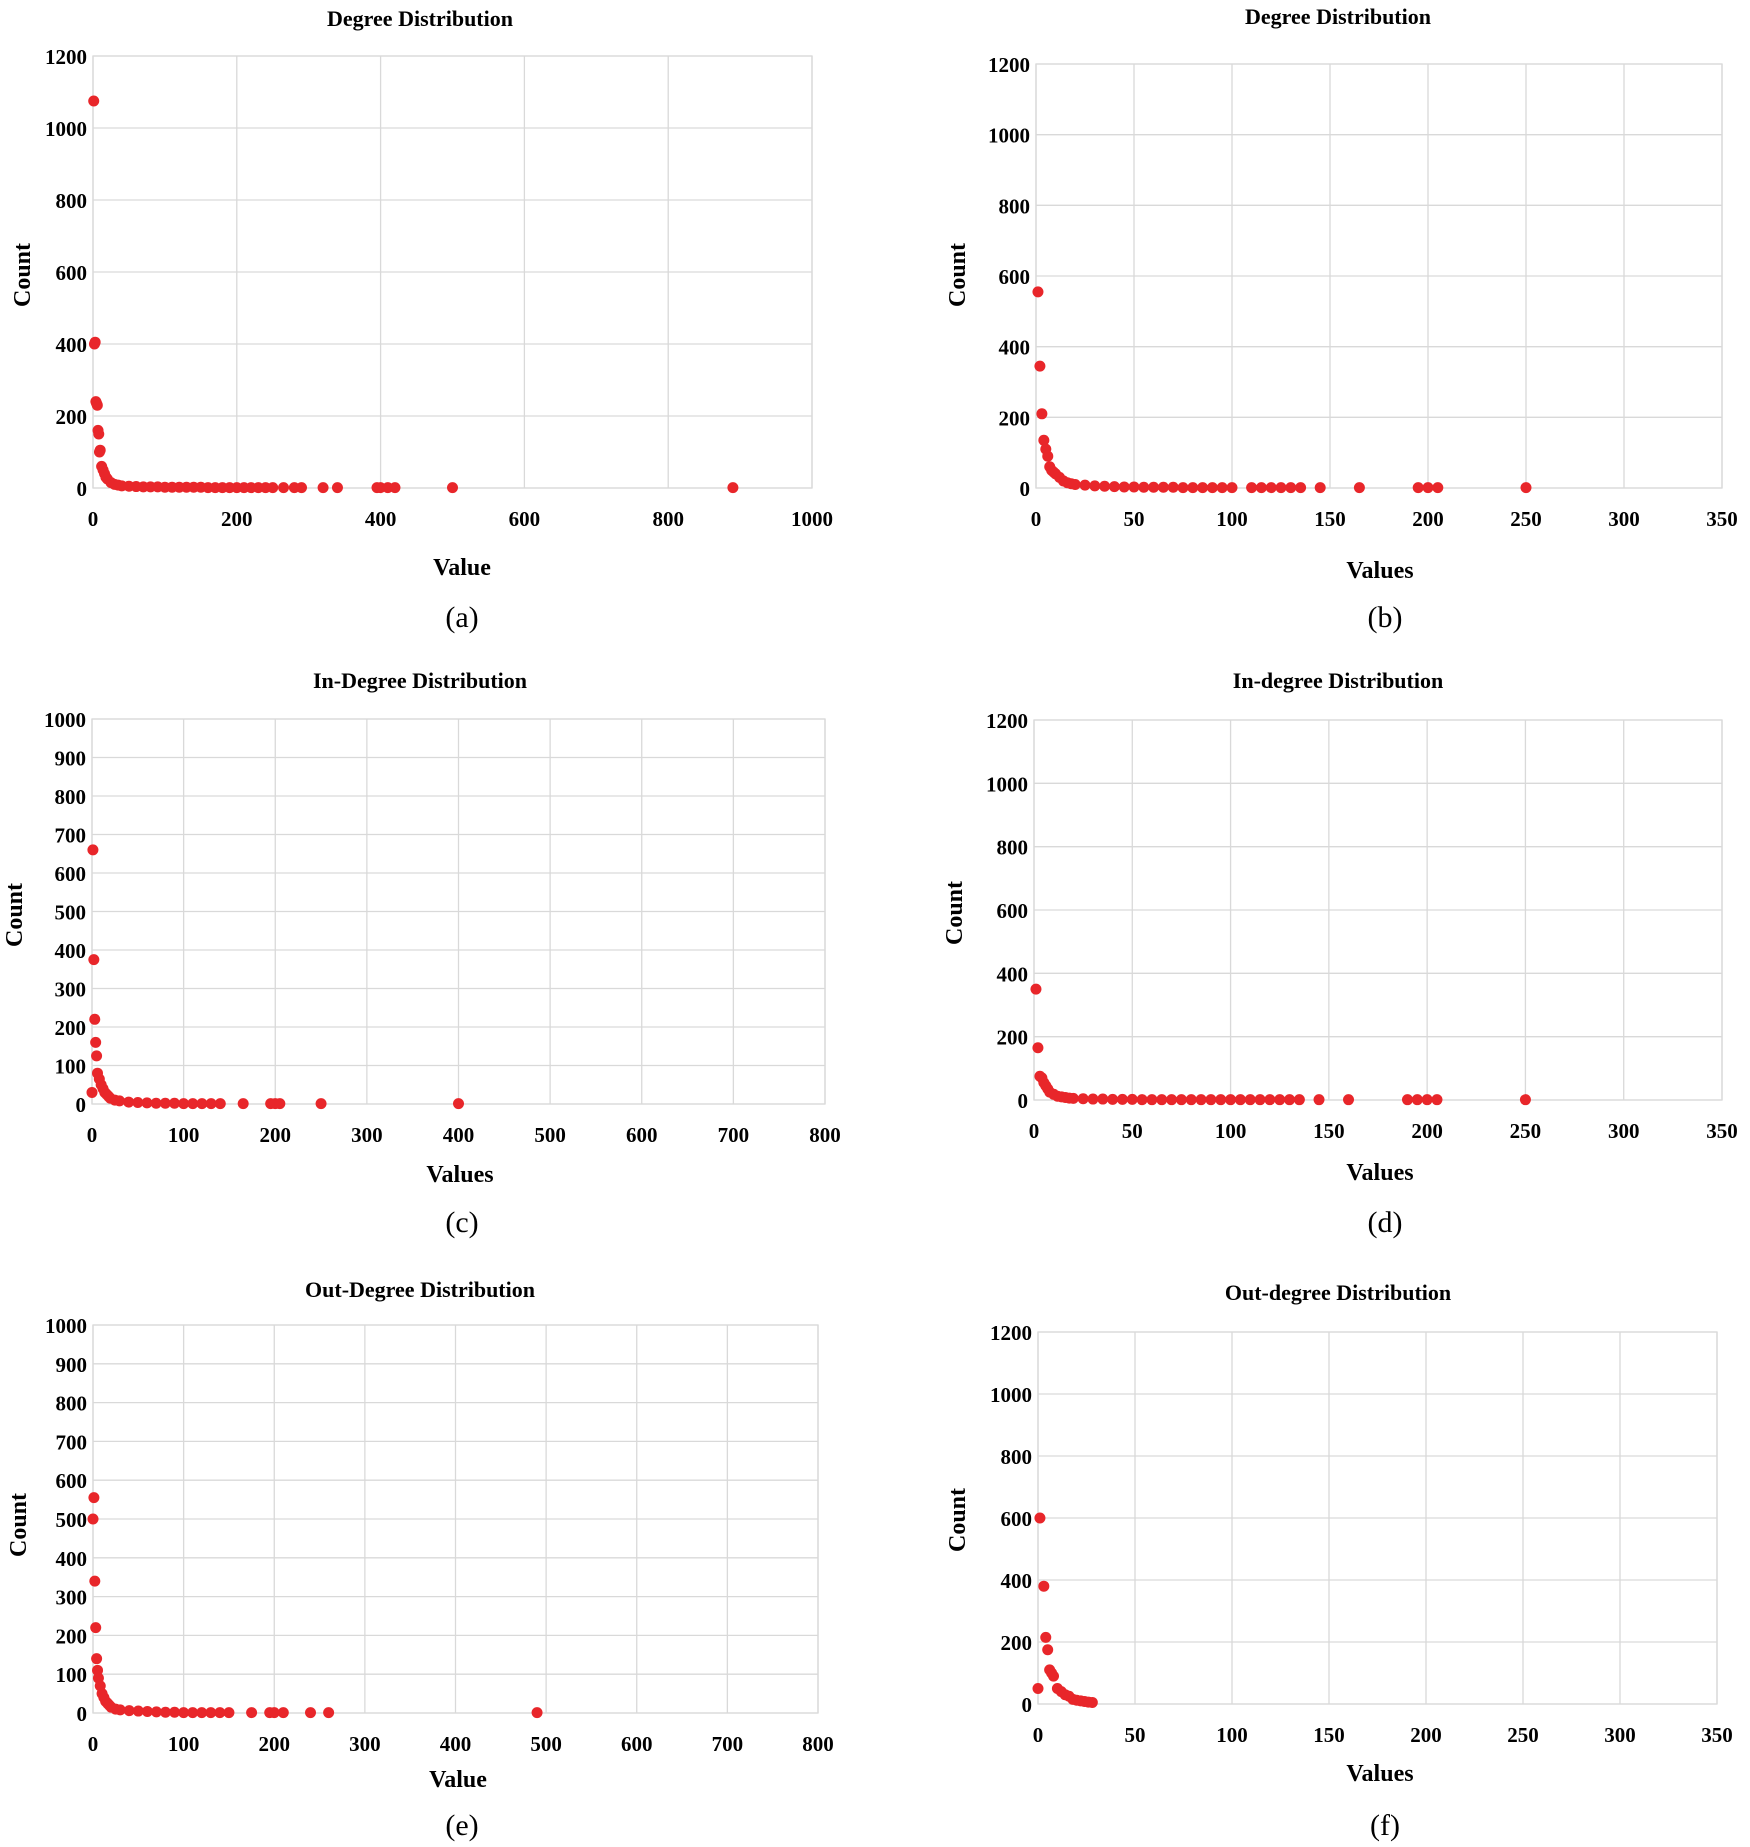 This screenshot has width=1750, height=1847. I want to click on panel-d-ytick: 800, so click(1013, 848).